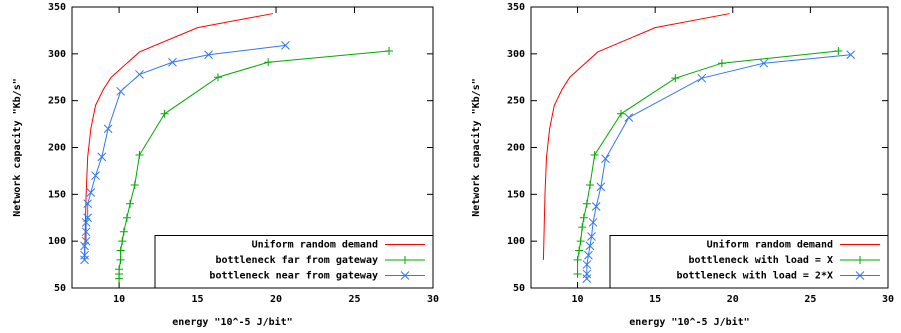 This screenshot has height=333, width=901. I want to click on legend-label: bottleneck with load = X, so click(761, 260).